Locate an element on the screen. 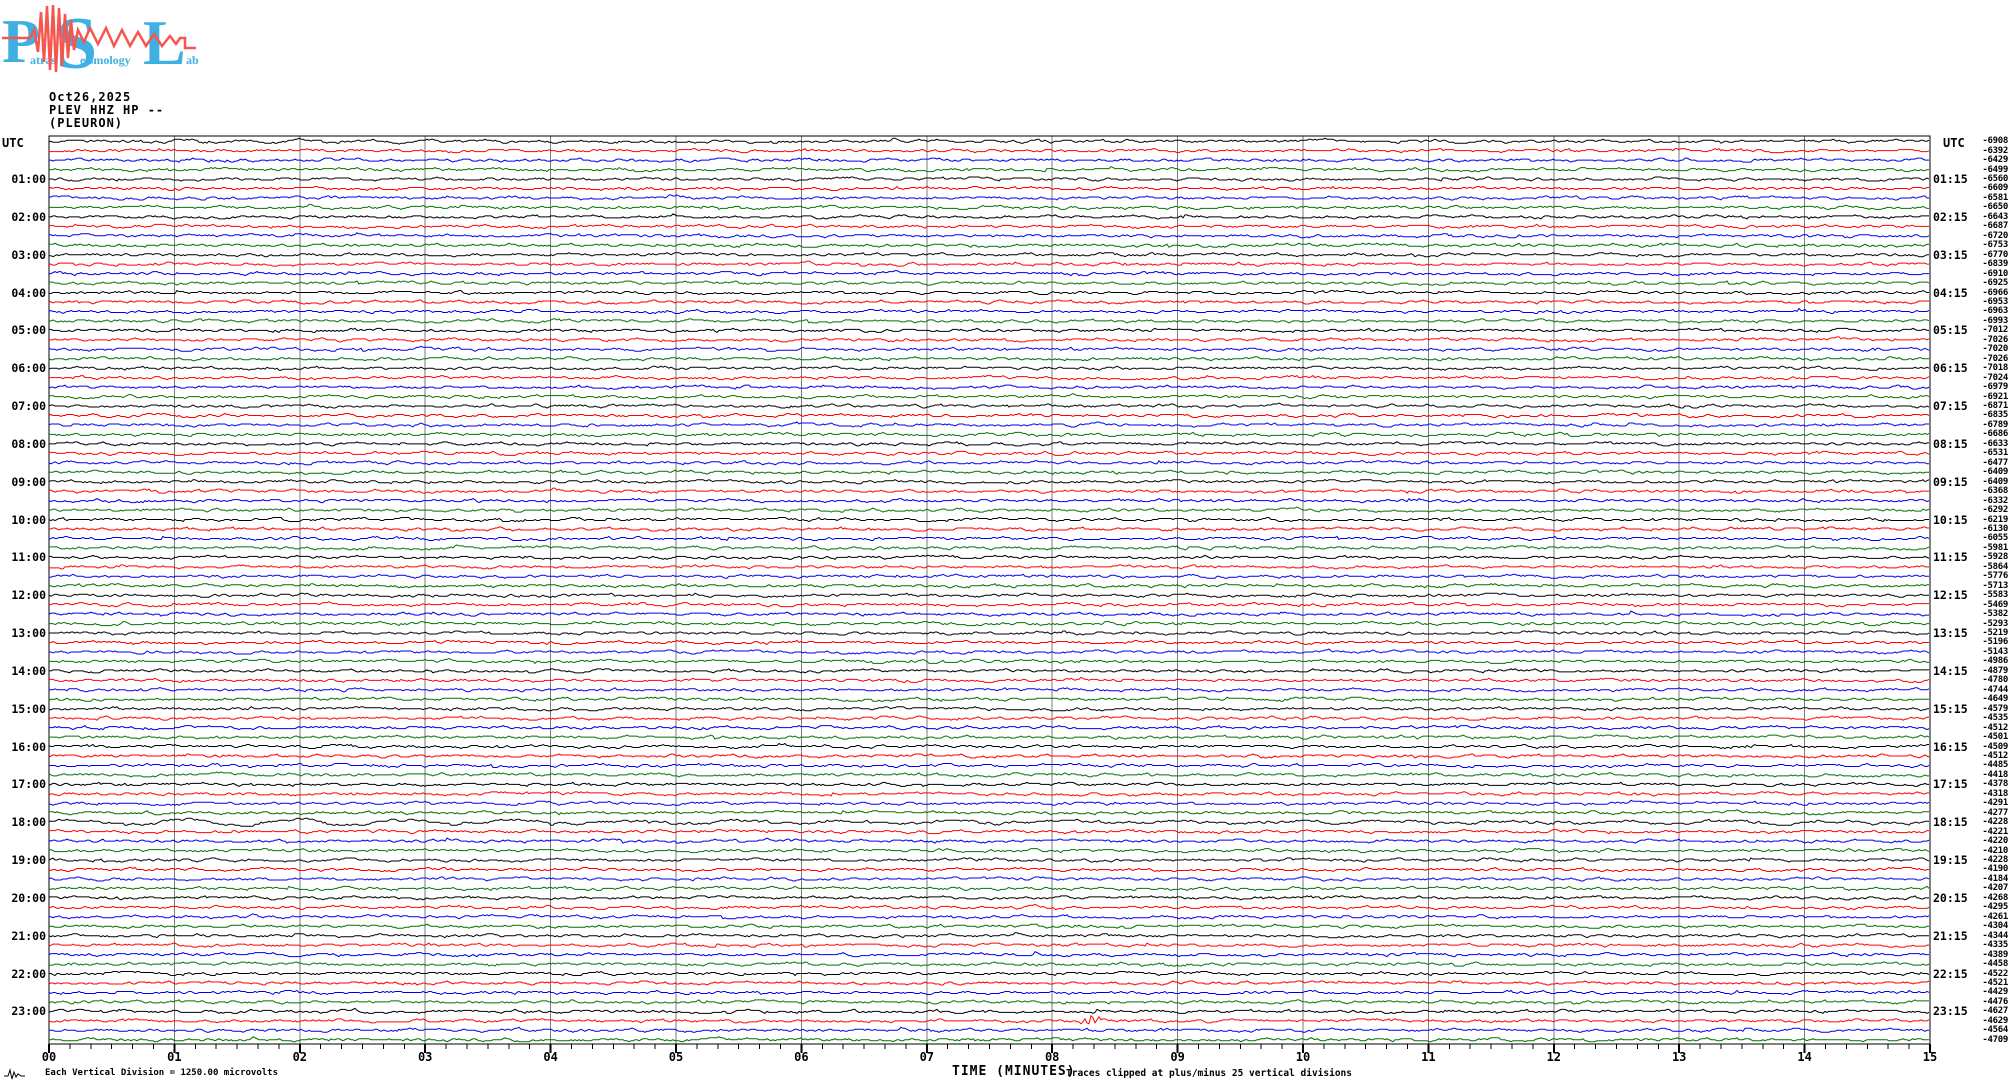 The height and width of the screenshot is (1080, 2010). trace-offset-value: -4485 is located at coordinates (1995, 765).